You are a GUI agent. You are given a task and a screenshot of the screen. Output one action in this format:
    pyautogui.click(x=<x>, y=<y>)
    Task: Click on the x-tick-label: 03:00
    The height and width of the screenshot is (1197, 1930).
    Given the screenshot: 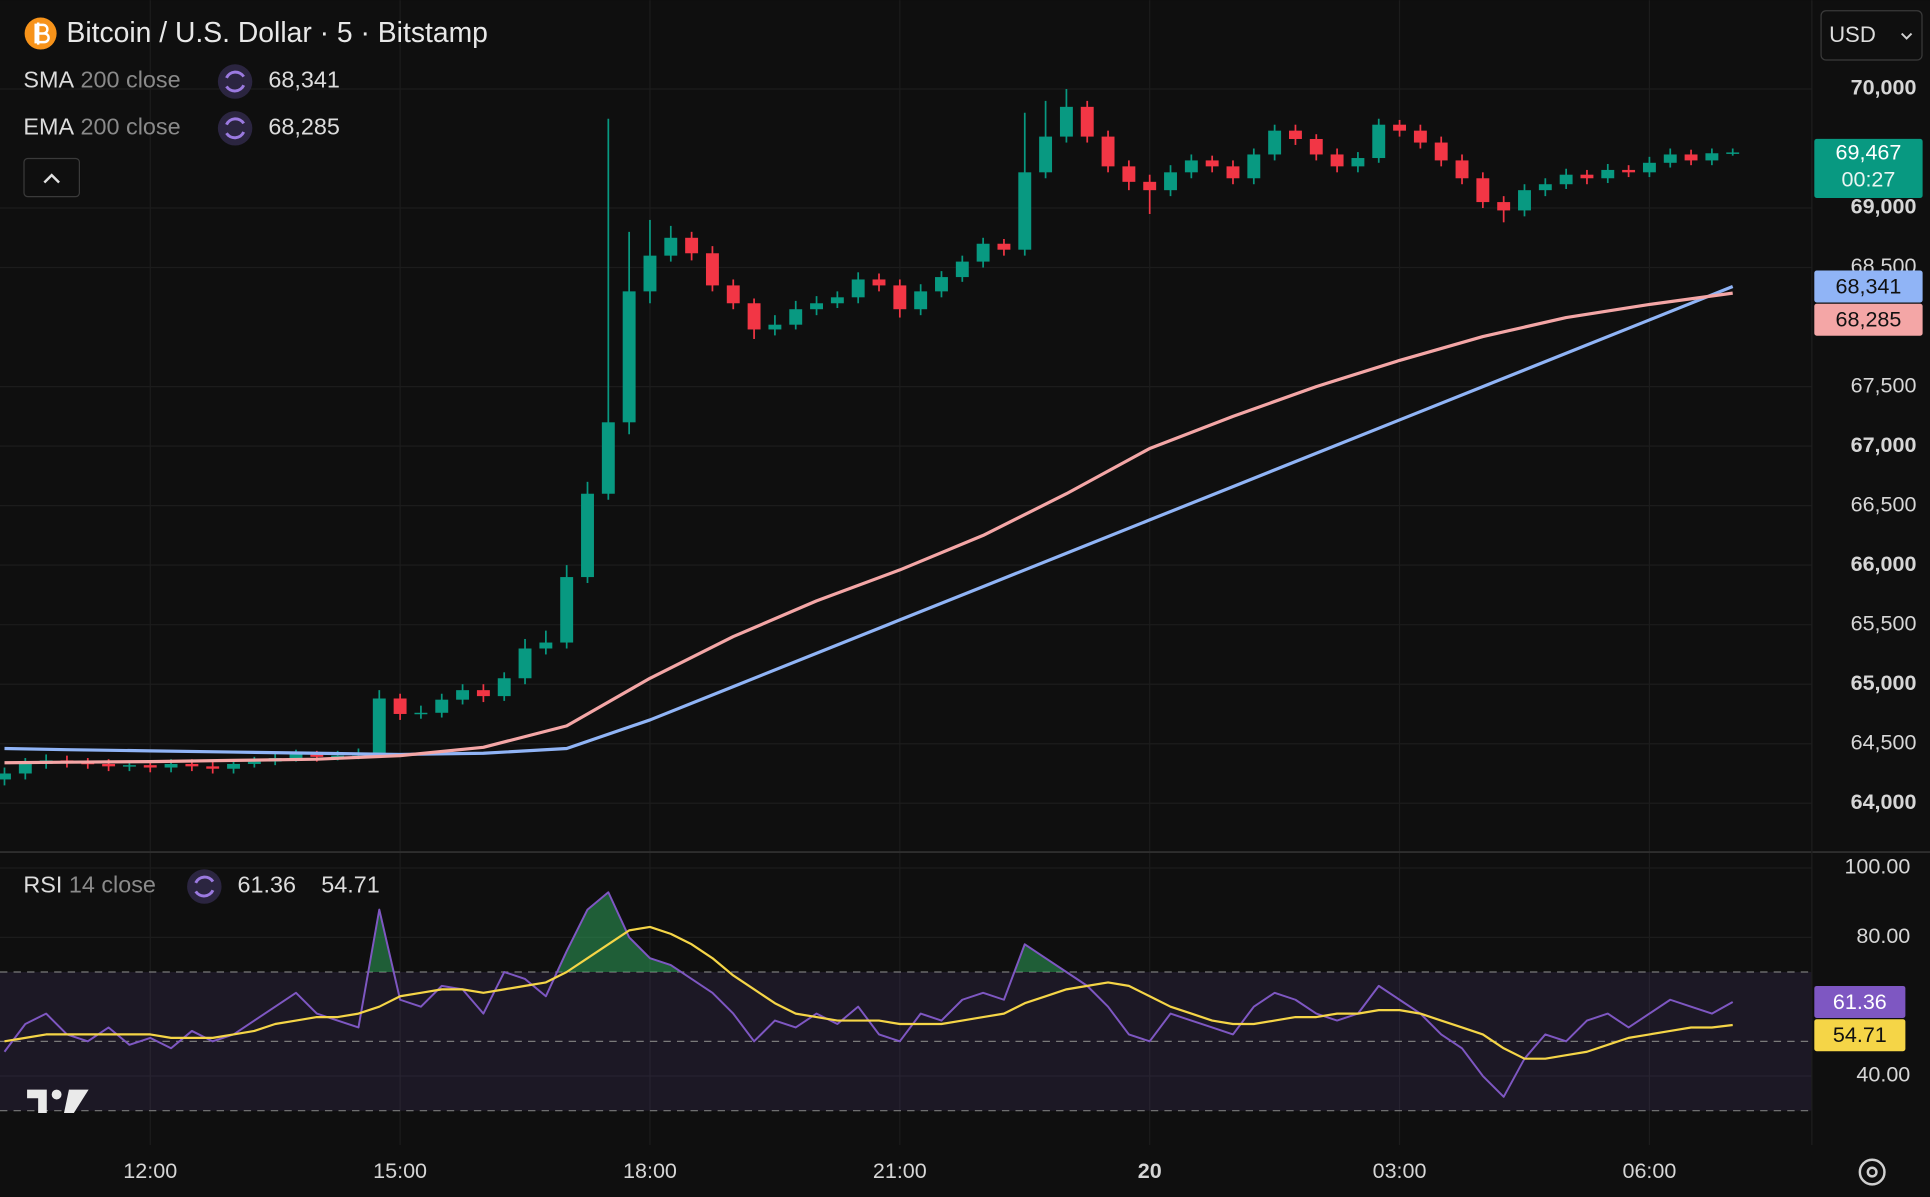 What is the action you would take?
    pyautogui.click(x=1400, y=1171)
    